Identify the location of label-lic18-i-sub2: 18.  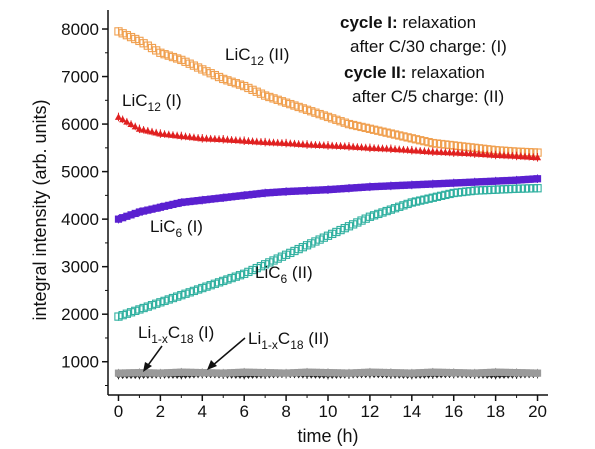
(187, 339).